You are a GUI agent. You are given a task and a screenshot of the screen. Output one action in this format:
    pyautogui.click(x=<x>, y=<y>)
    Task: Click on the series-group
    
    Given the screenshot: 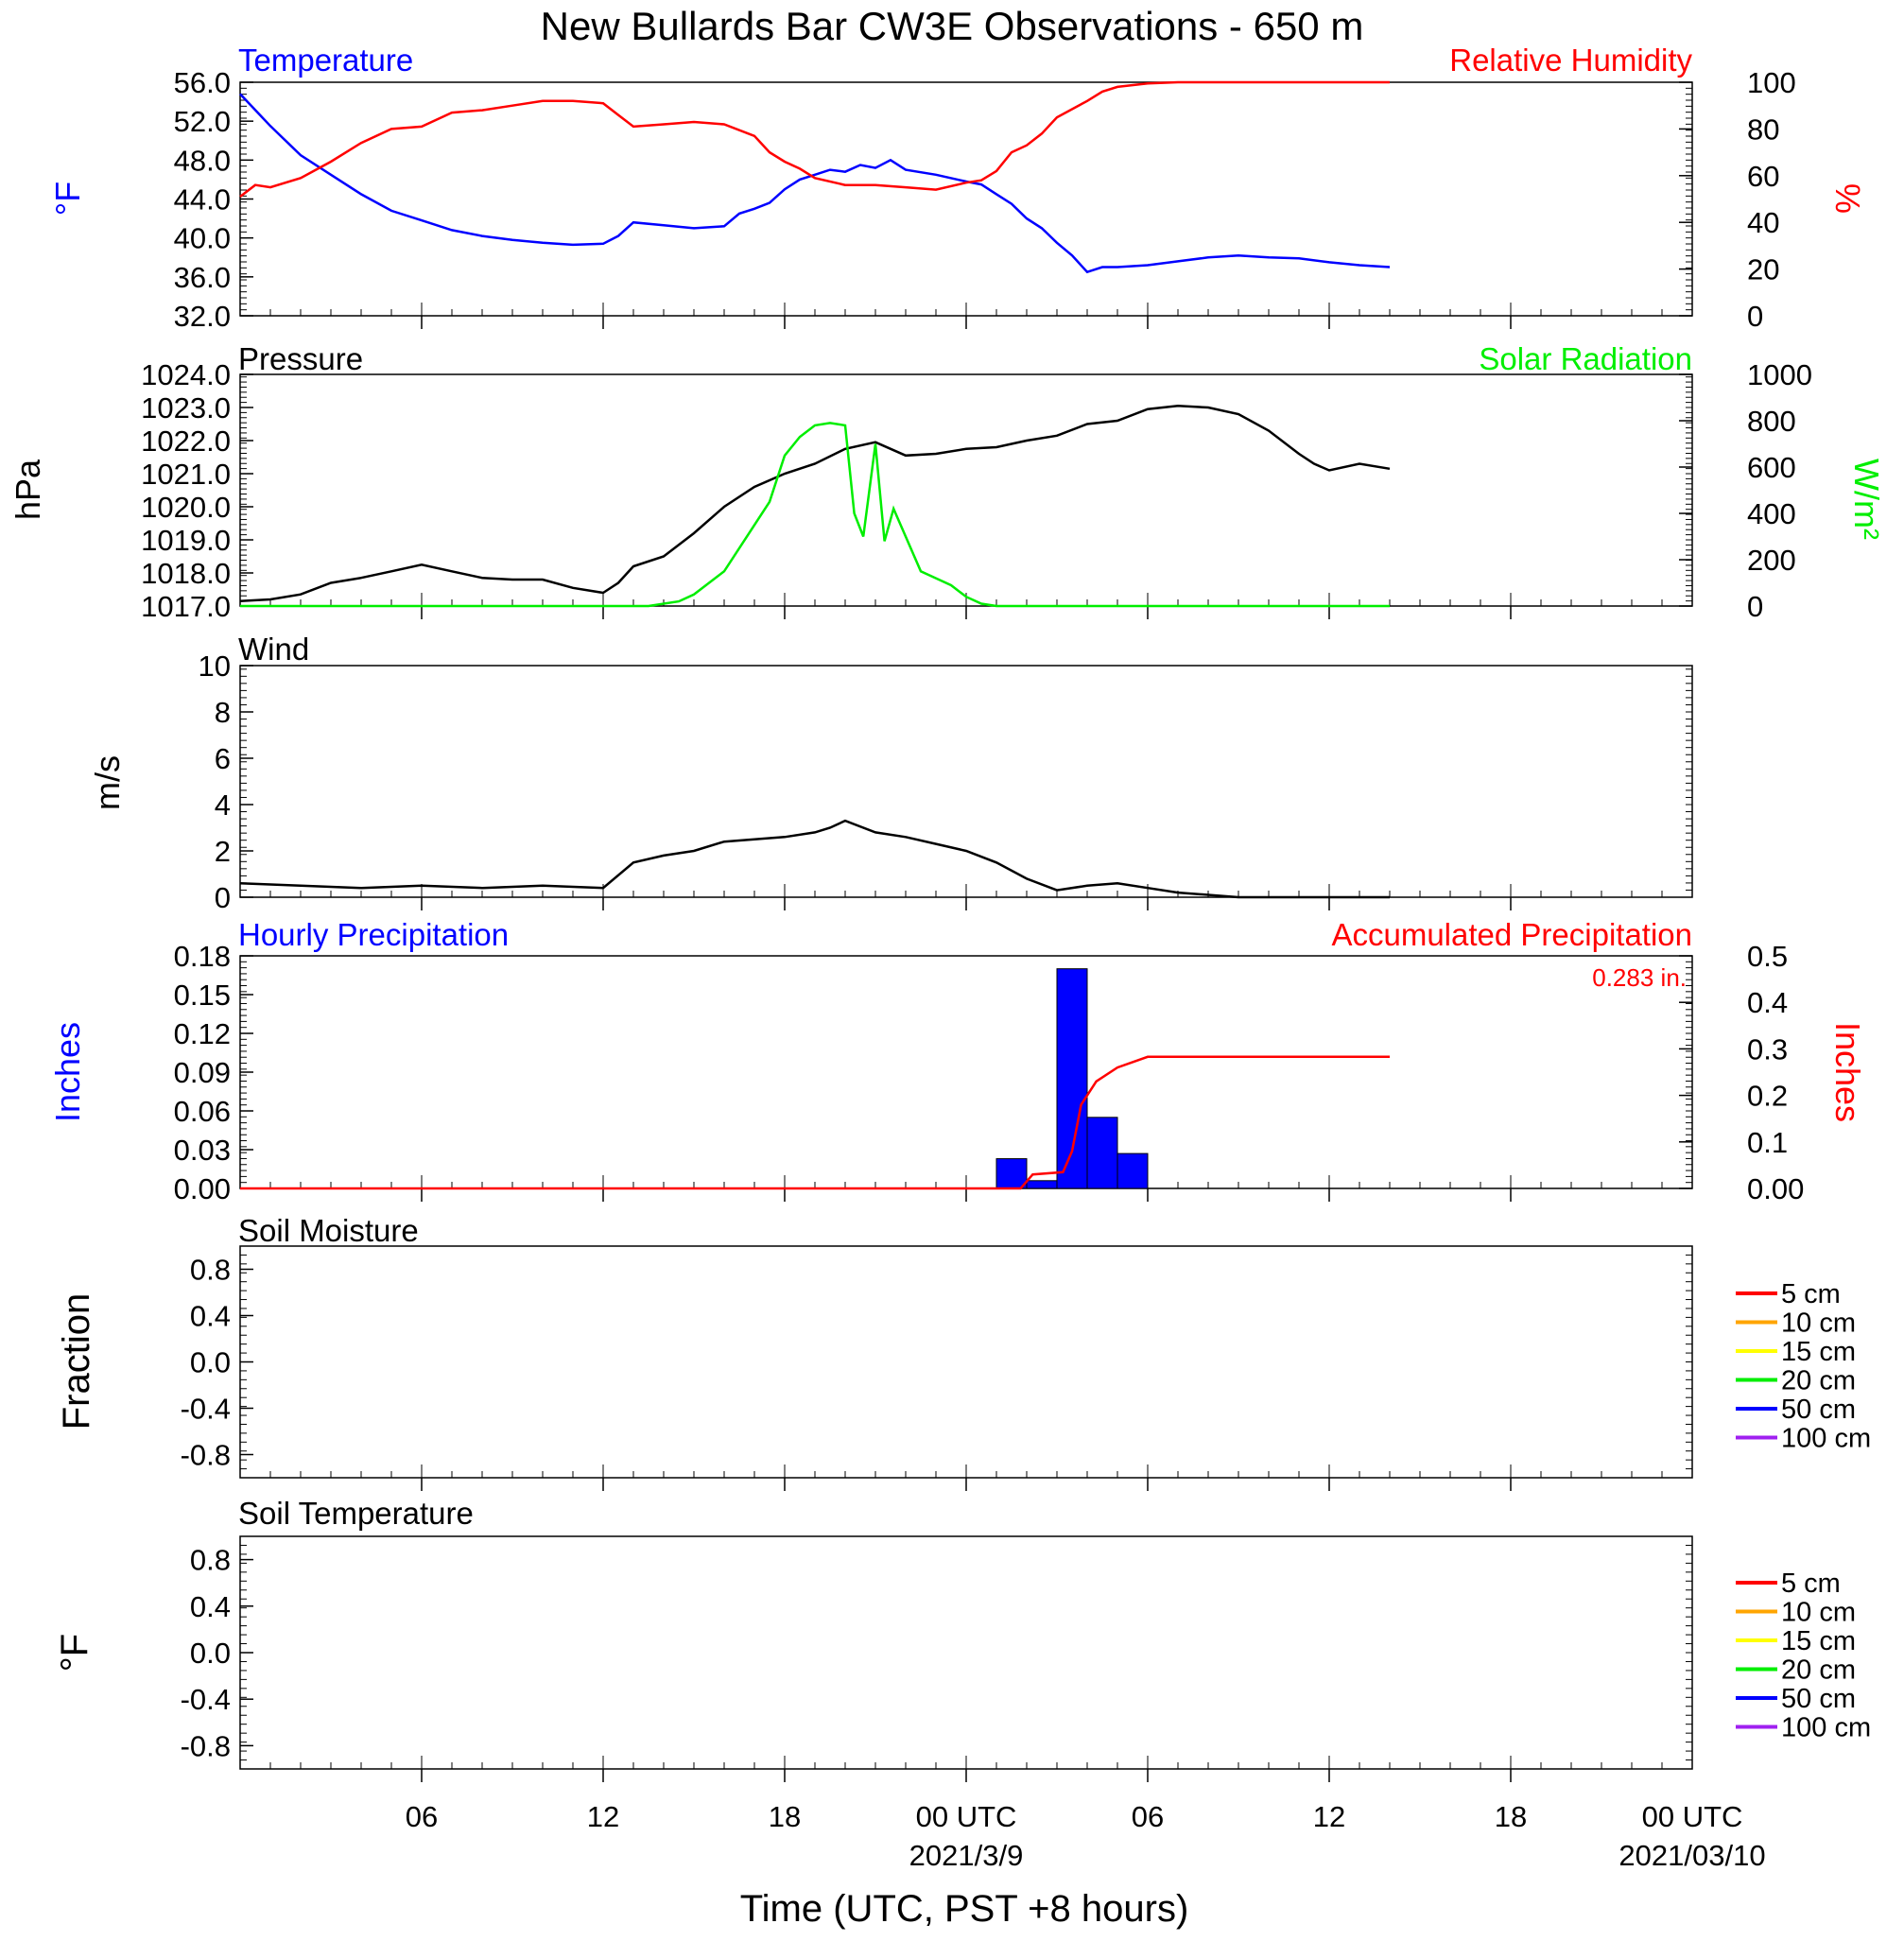 What is the action you would take?
    pyautogui.click(x=815, y=177)
    